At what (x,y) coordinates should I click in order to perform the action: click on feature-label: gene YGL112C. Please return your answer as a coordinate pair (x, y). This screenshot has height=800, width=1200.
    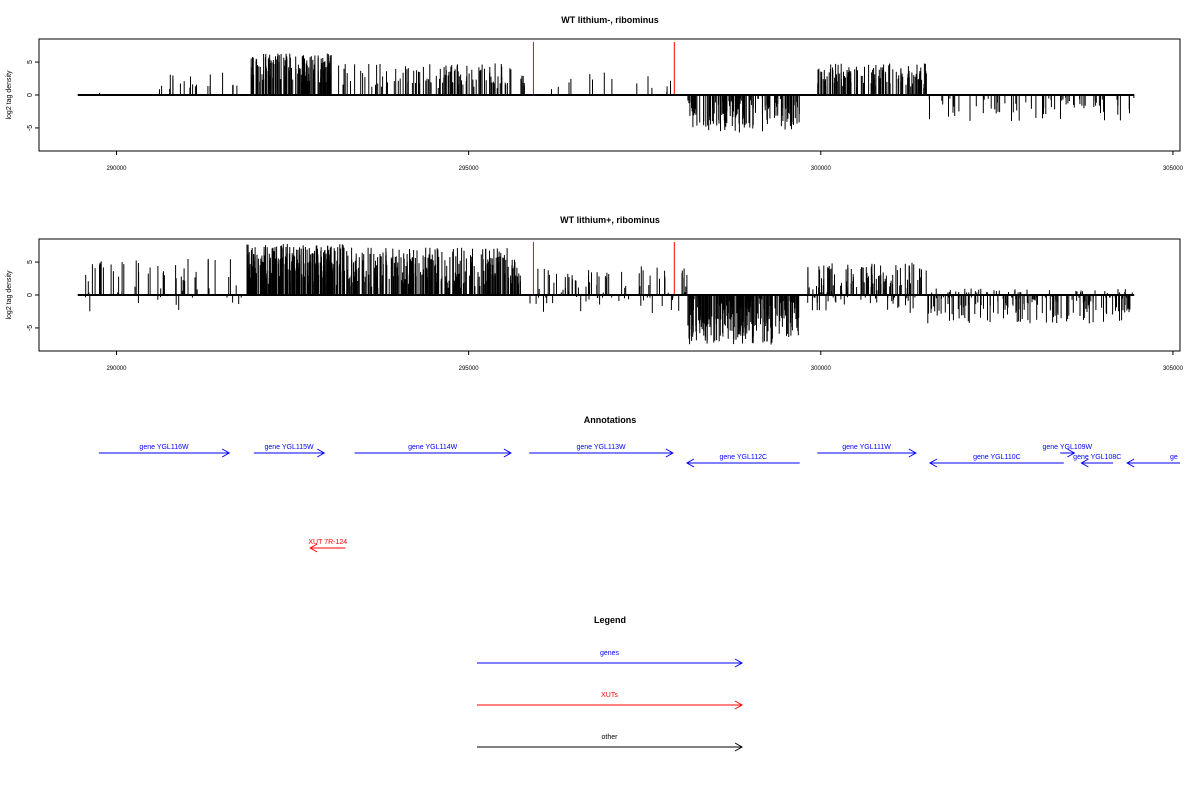
    Looking at the image, I should click on (744, 457).